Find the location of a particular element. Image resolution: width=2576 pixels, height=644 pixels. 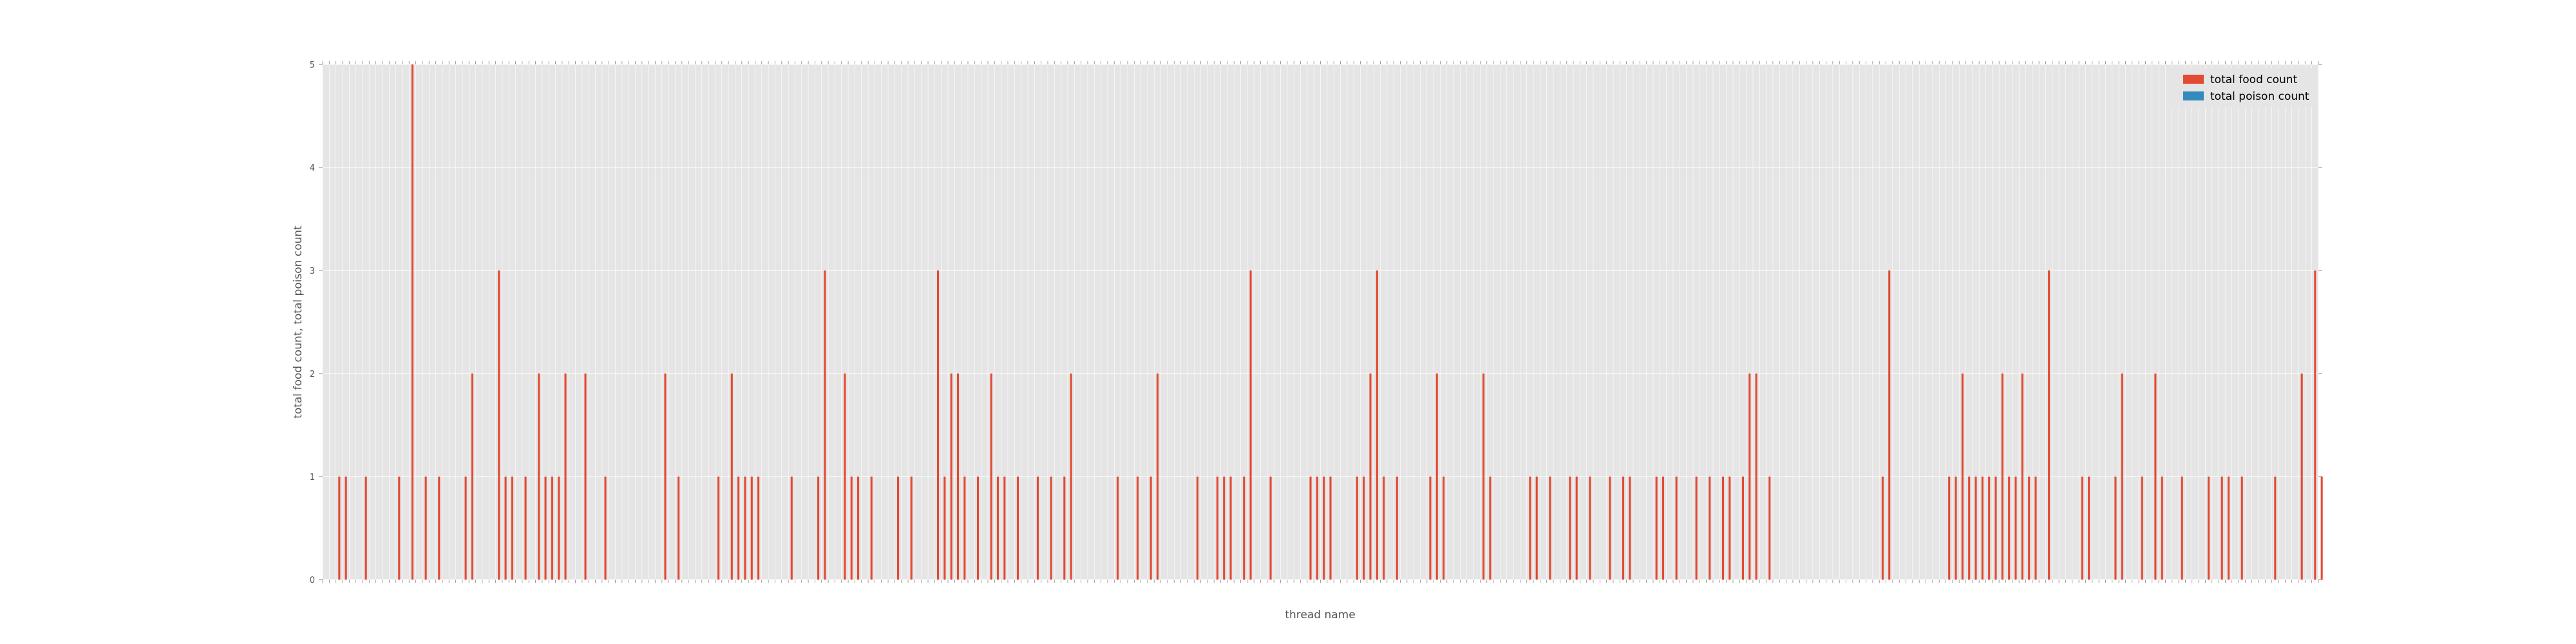

y-tick-label: 5 is located at coordinates (312, 65).